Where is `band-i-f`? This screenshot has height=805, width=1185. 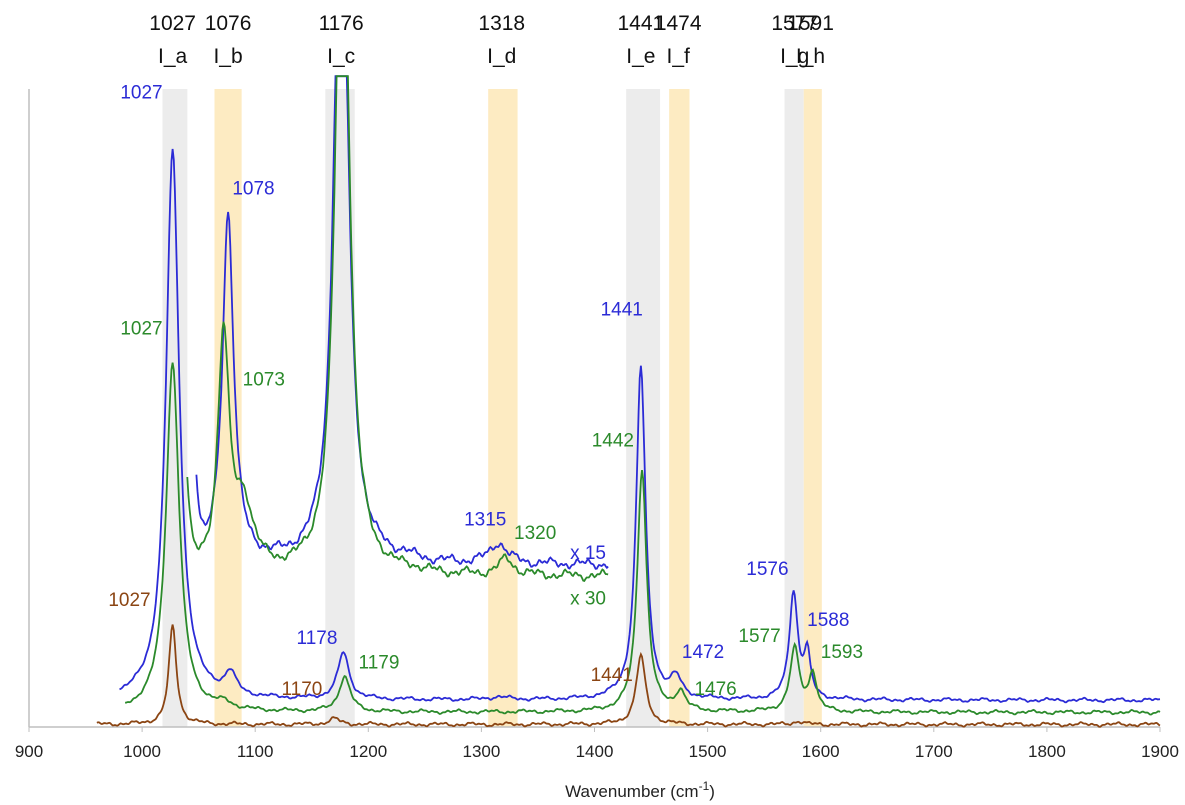 band-i-f is located at coordinates (679, 408).